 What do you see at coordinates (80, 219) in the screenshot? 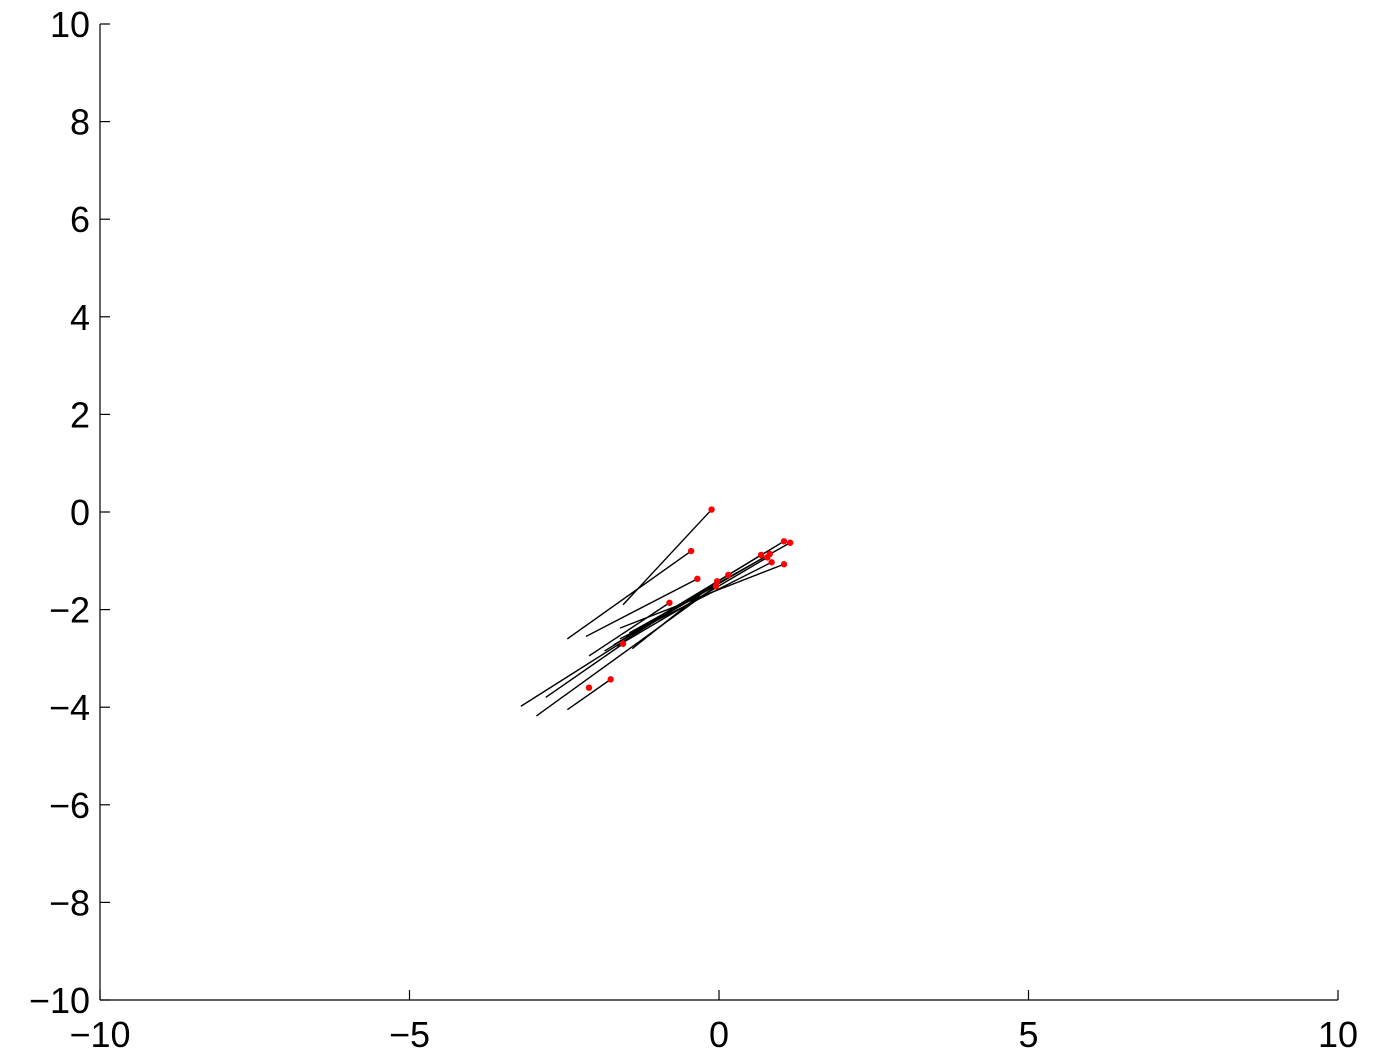
I see `y-tick-label: 6` at bounding box center [80, 219].